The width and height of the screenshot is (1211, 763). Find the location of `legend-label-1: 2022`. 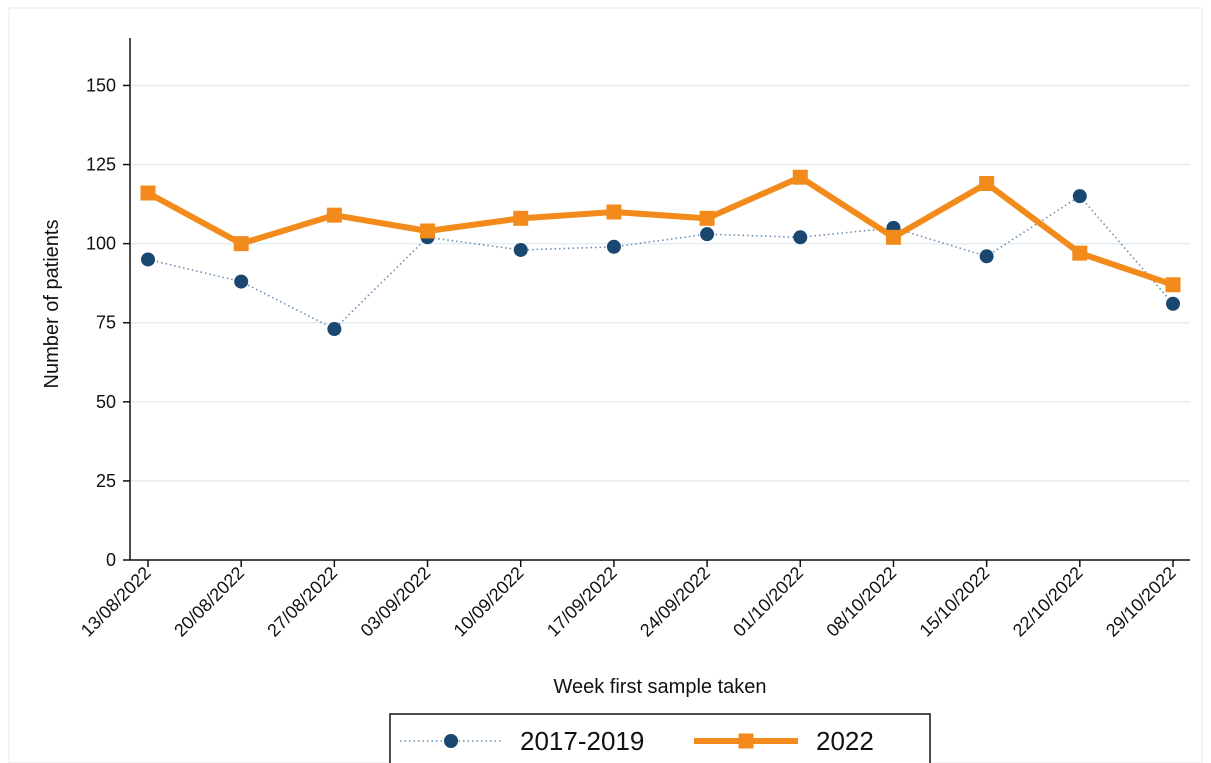

legend-label-1: 2022 is located at coordinates (845, 741).